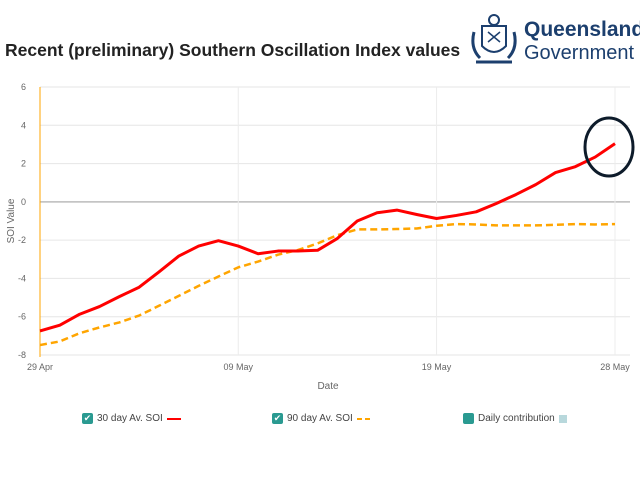 This screenshot has height=480, width=640. What do you see at coordinates (363, 418) in the screenshot?
I see `dashed-line-swatch-icon` at bounding box center [363, 418].